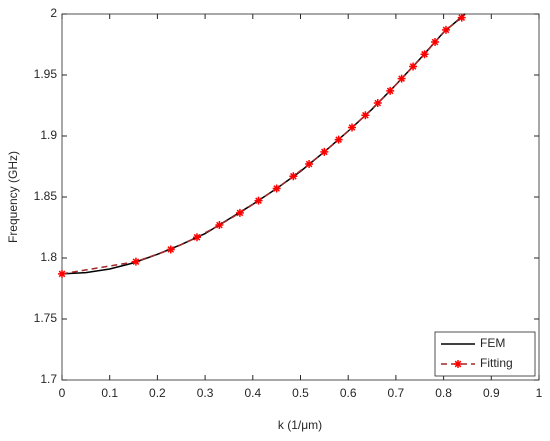 This screenshot has height=441, width=550. Describe the element at coordinates (492, 343) in the screenshot. I see `legend-label: FEM` at that location.